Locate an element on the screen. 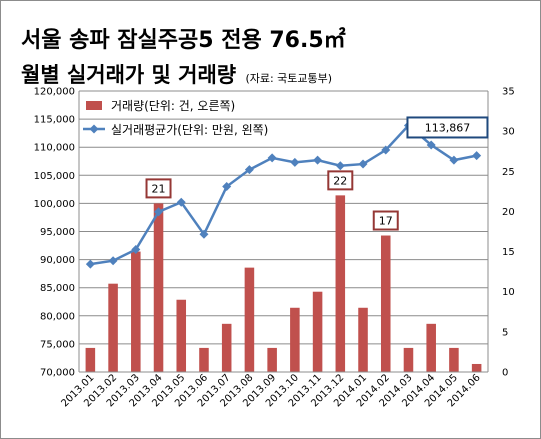  right-tick-label: 35 is located at coordinates (508, 92).